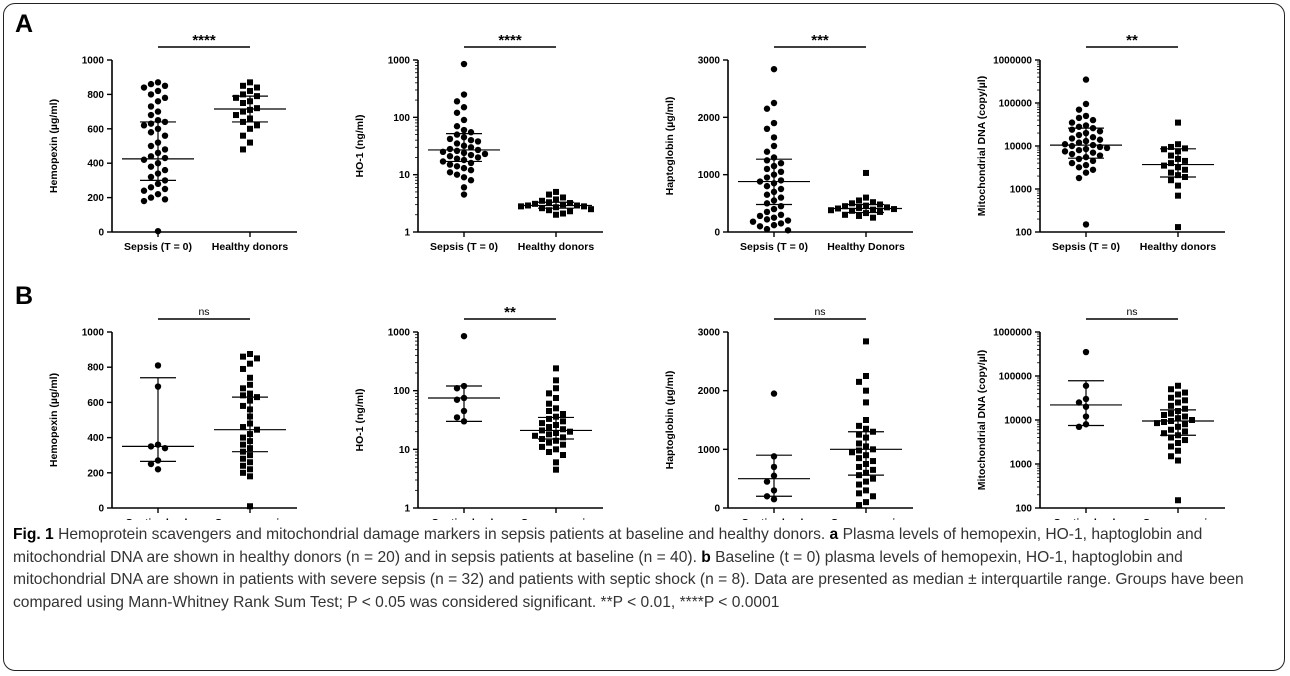 This screenshot has height=676, width=1290. Describe the element at coordinates (360, 146) in the screenshot. I see `y-axis-label: HO-1 (ng/ml)` at that location.